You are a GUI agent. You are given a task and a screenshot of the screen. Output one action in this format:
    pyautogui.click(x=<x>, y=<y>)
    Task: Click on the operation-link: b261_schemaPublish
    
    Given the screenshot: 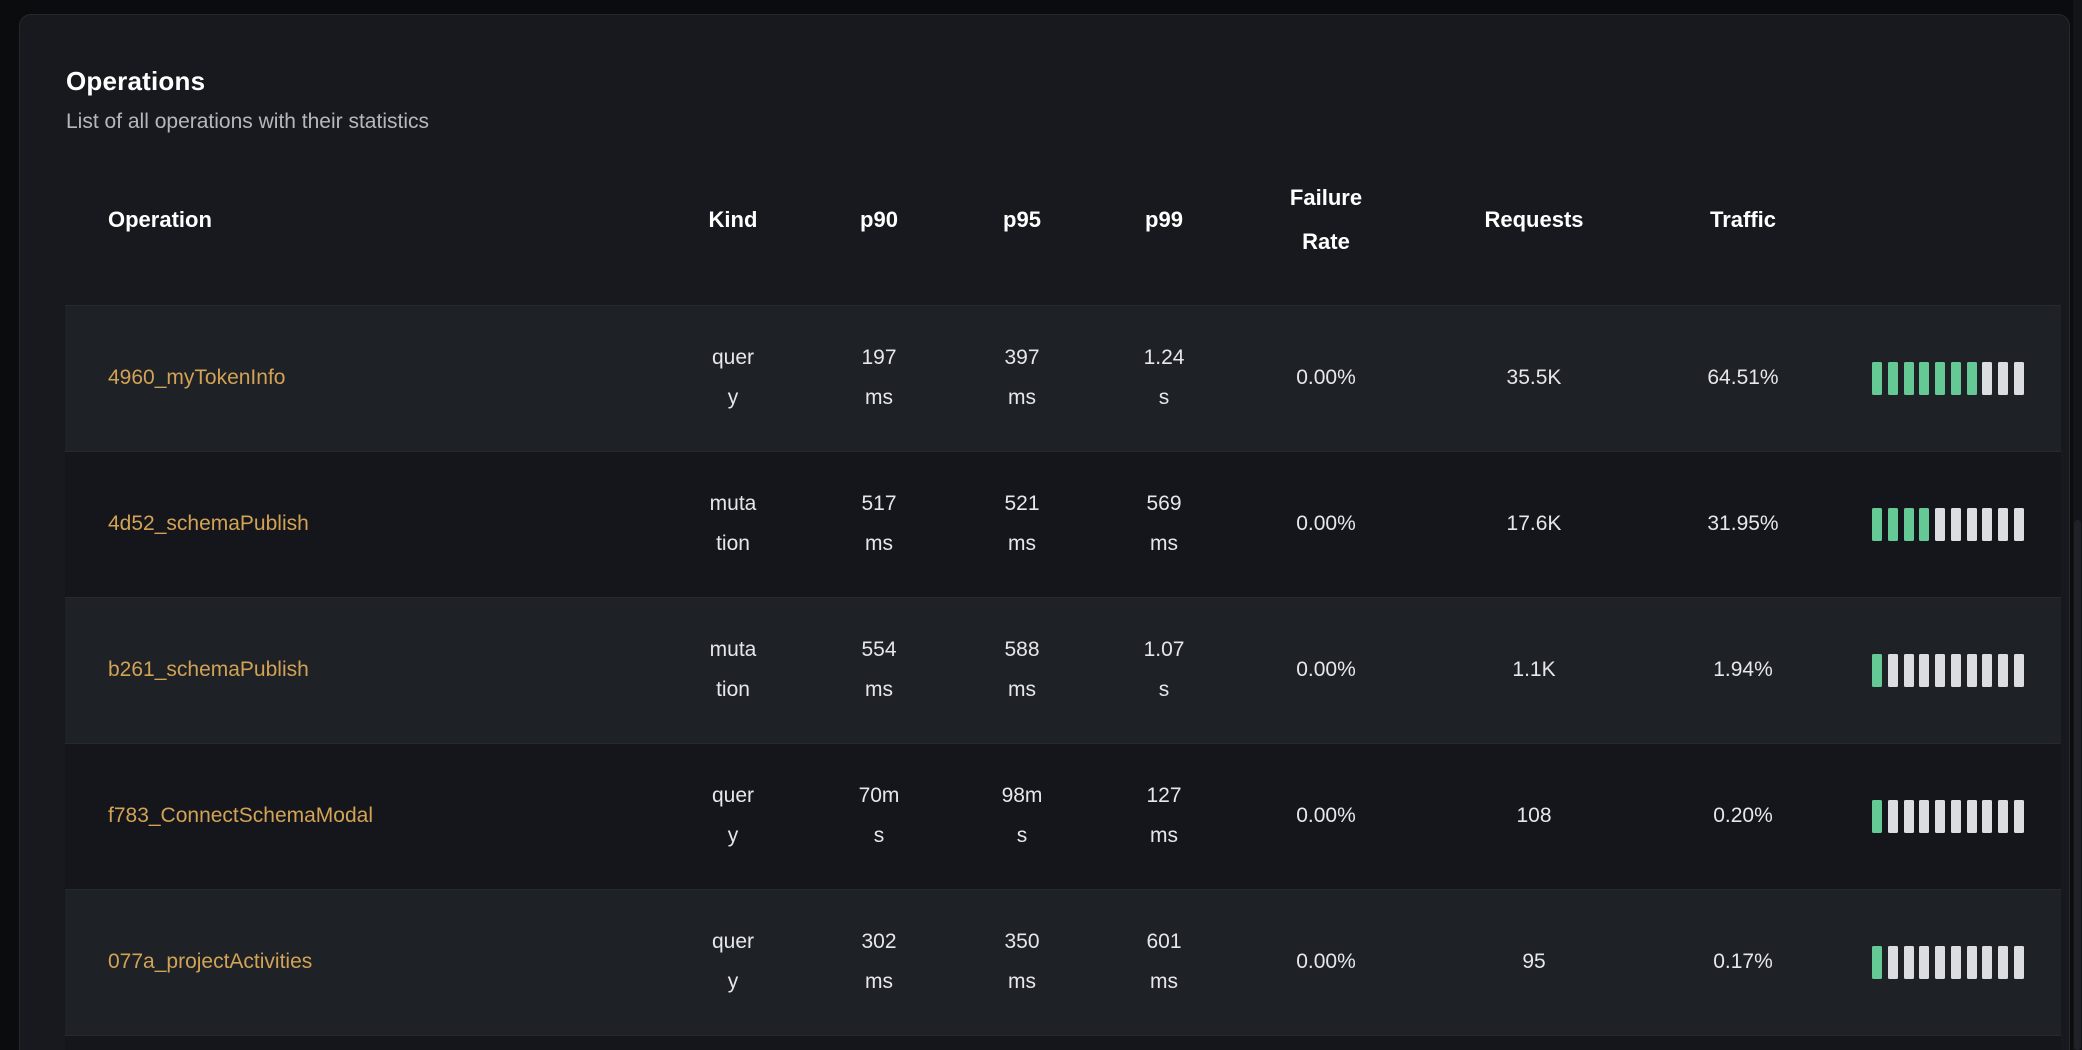 What is the action you would take?
    pyautogui.click(x=208, y=670)
    